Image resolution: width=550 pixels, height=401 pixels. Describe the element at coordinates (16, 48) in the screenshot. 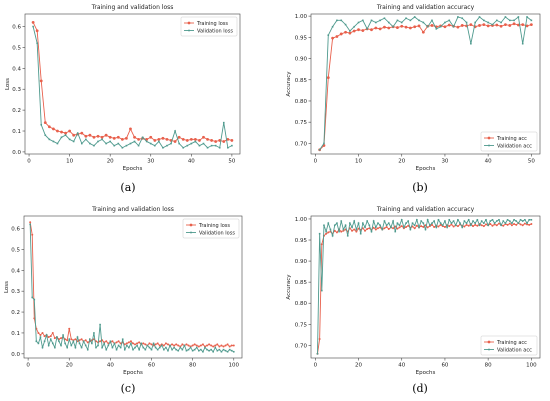

I see `y-tick-label: 0.5` at that location.